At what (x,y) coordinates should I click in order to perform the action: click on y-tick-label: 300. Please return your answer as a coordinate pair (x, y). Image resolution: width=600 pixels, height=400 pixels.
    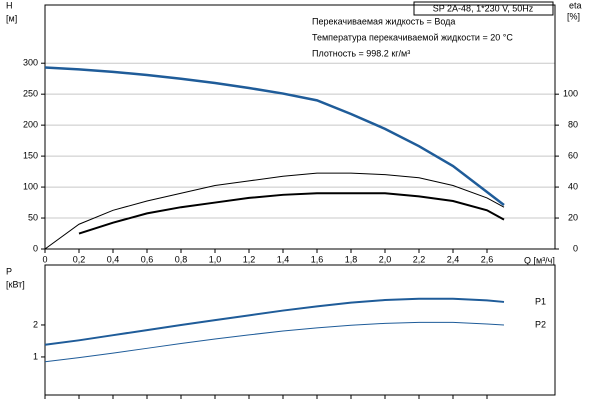
    Looking at the image, I should click on (30, 63).